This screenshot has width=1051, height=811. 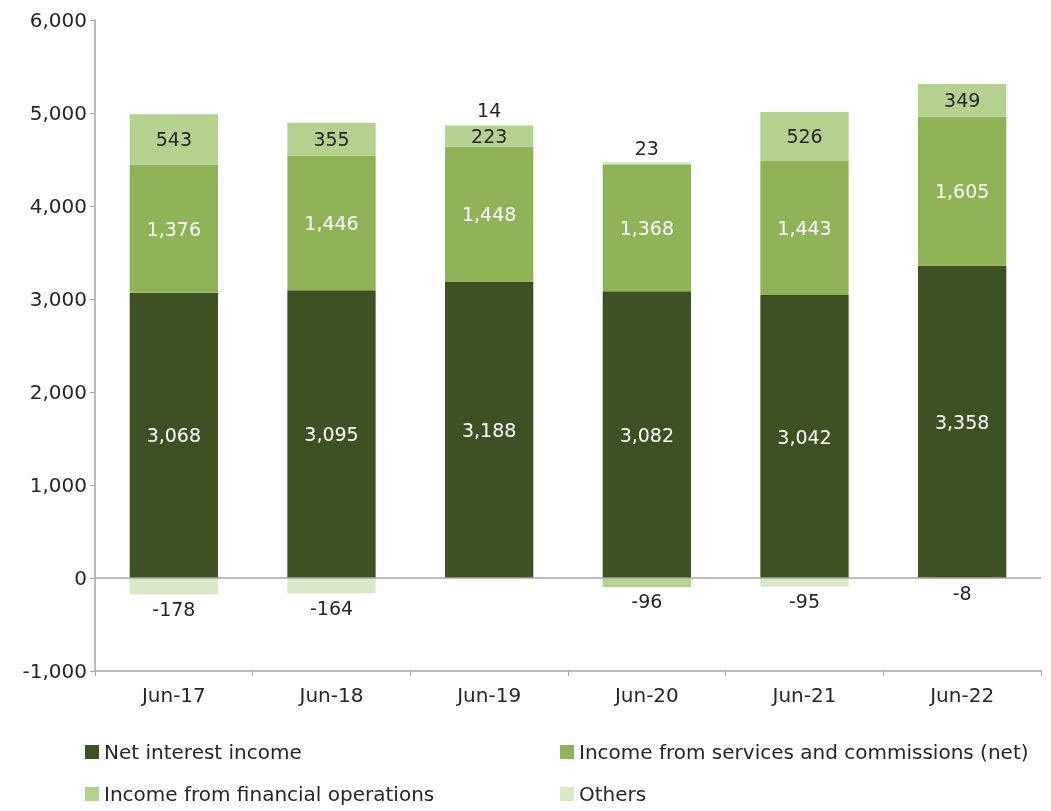 What do you see at coordinates (804, 227) in the screenshot?
I see `data-label: 1,443` at bounding box center [804, 227].